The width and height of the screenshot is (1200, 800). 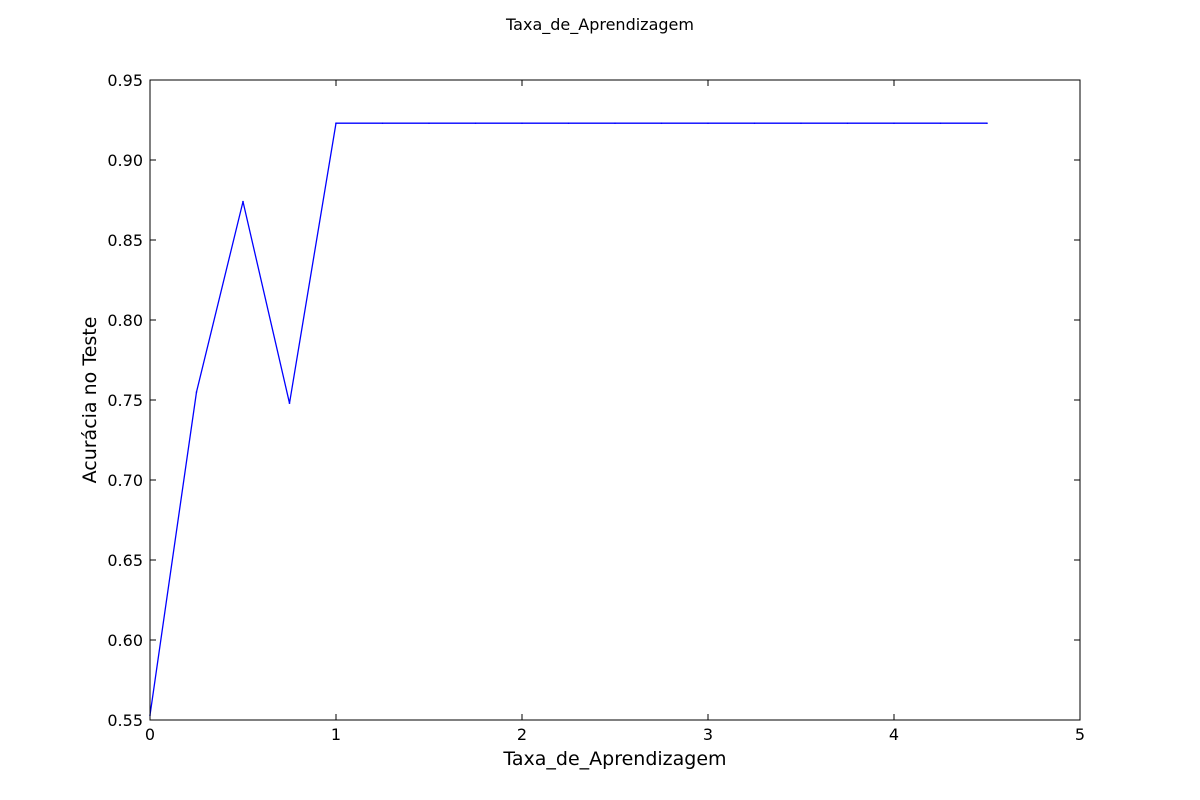 What do you see at coordinates (125, 400) in the screenshot?
I see `y-tick-label: 0.75` at bounding box center [125, 400].